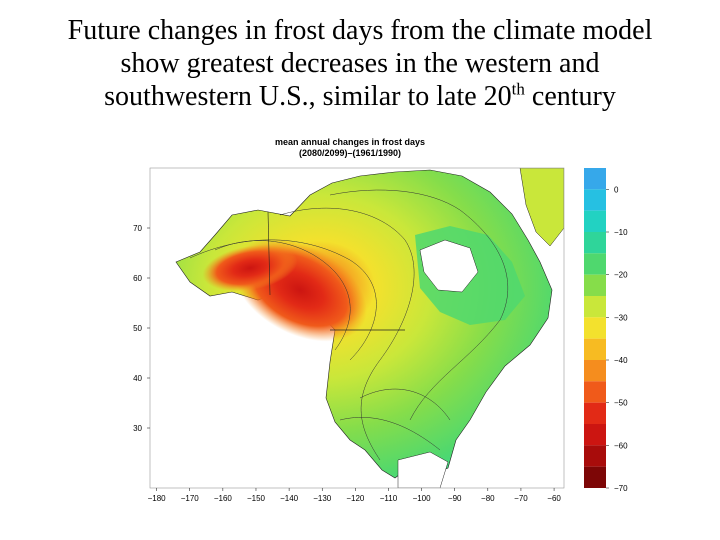  Describe the element at coordinates (521, 498) in the screenshot. I see `x-tick-label: −70` at that location.